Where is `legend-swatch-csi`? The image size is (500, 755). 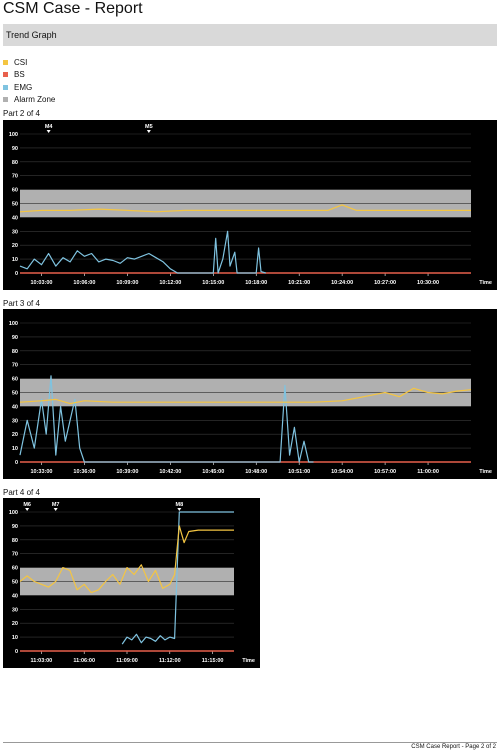
legend-swatch-csi is located at coordinates (5, 62).